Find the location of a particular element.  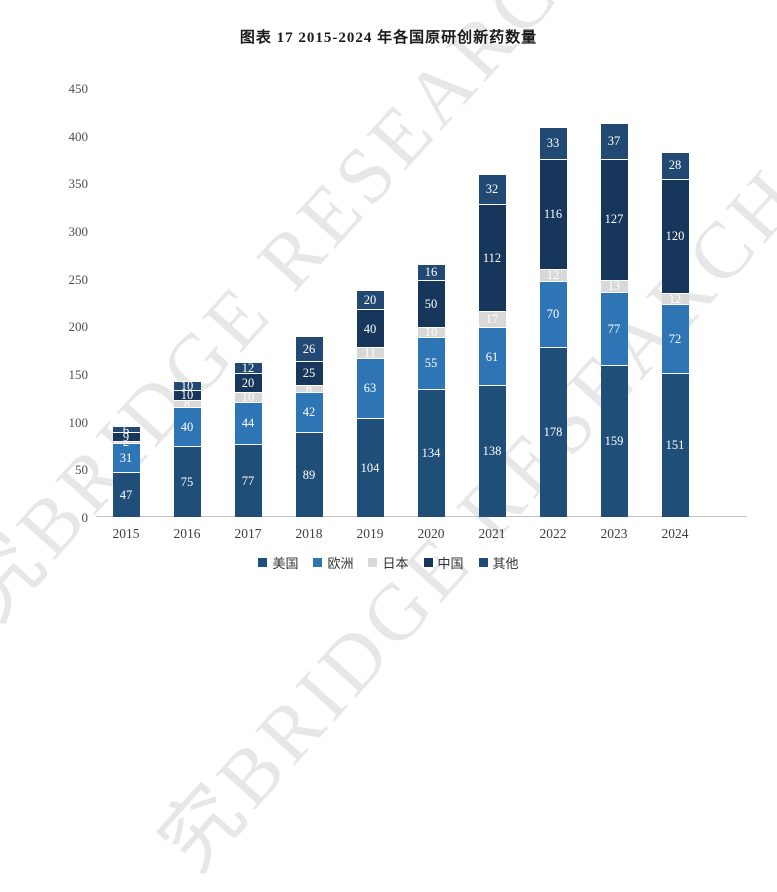

x-axis-label: 2020 is located at coordinates (431, 533).